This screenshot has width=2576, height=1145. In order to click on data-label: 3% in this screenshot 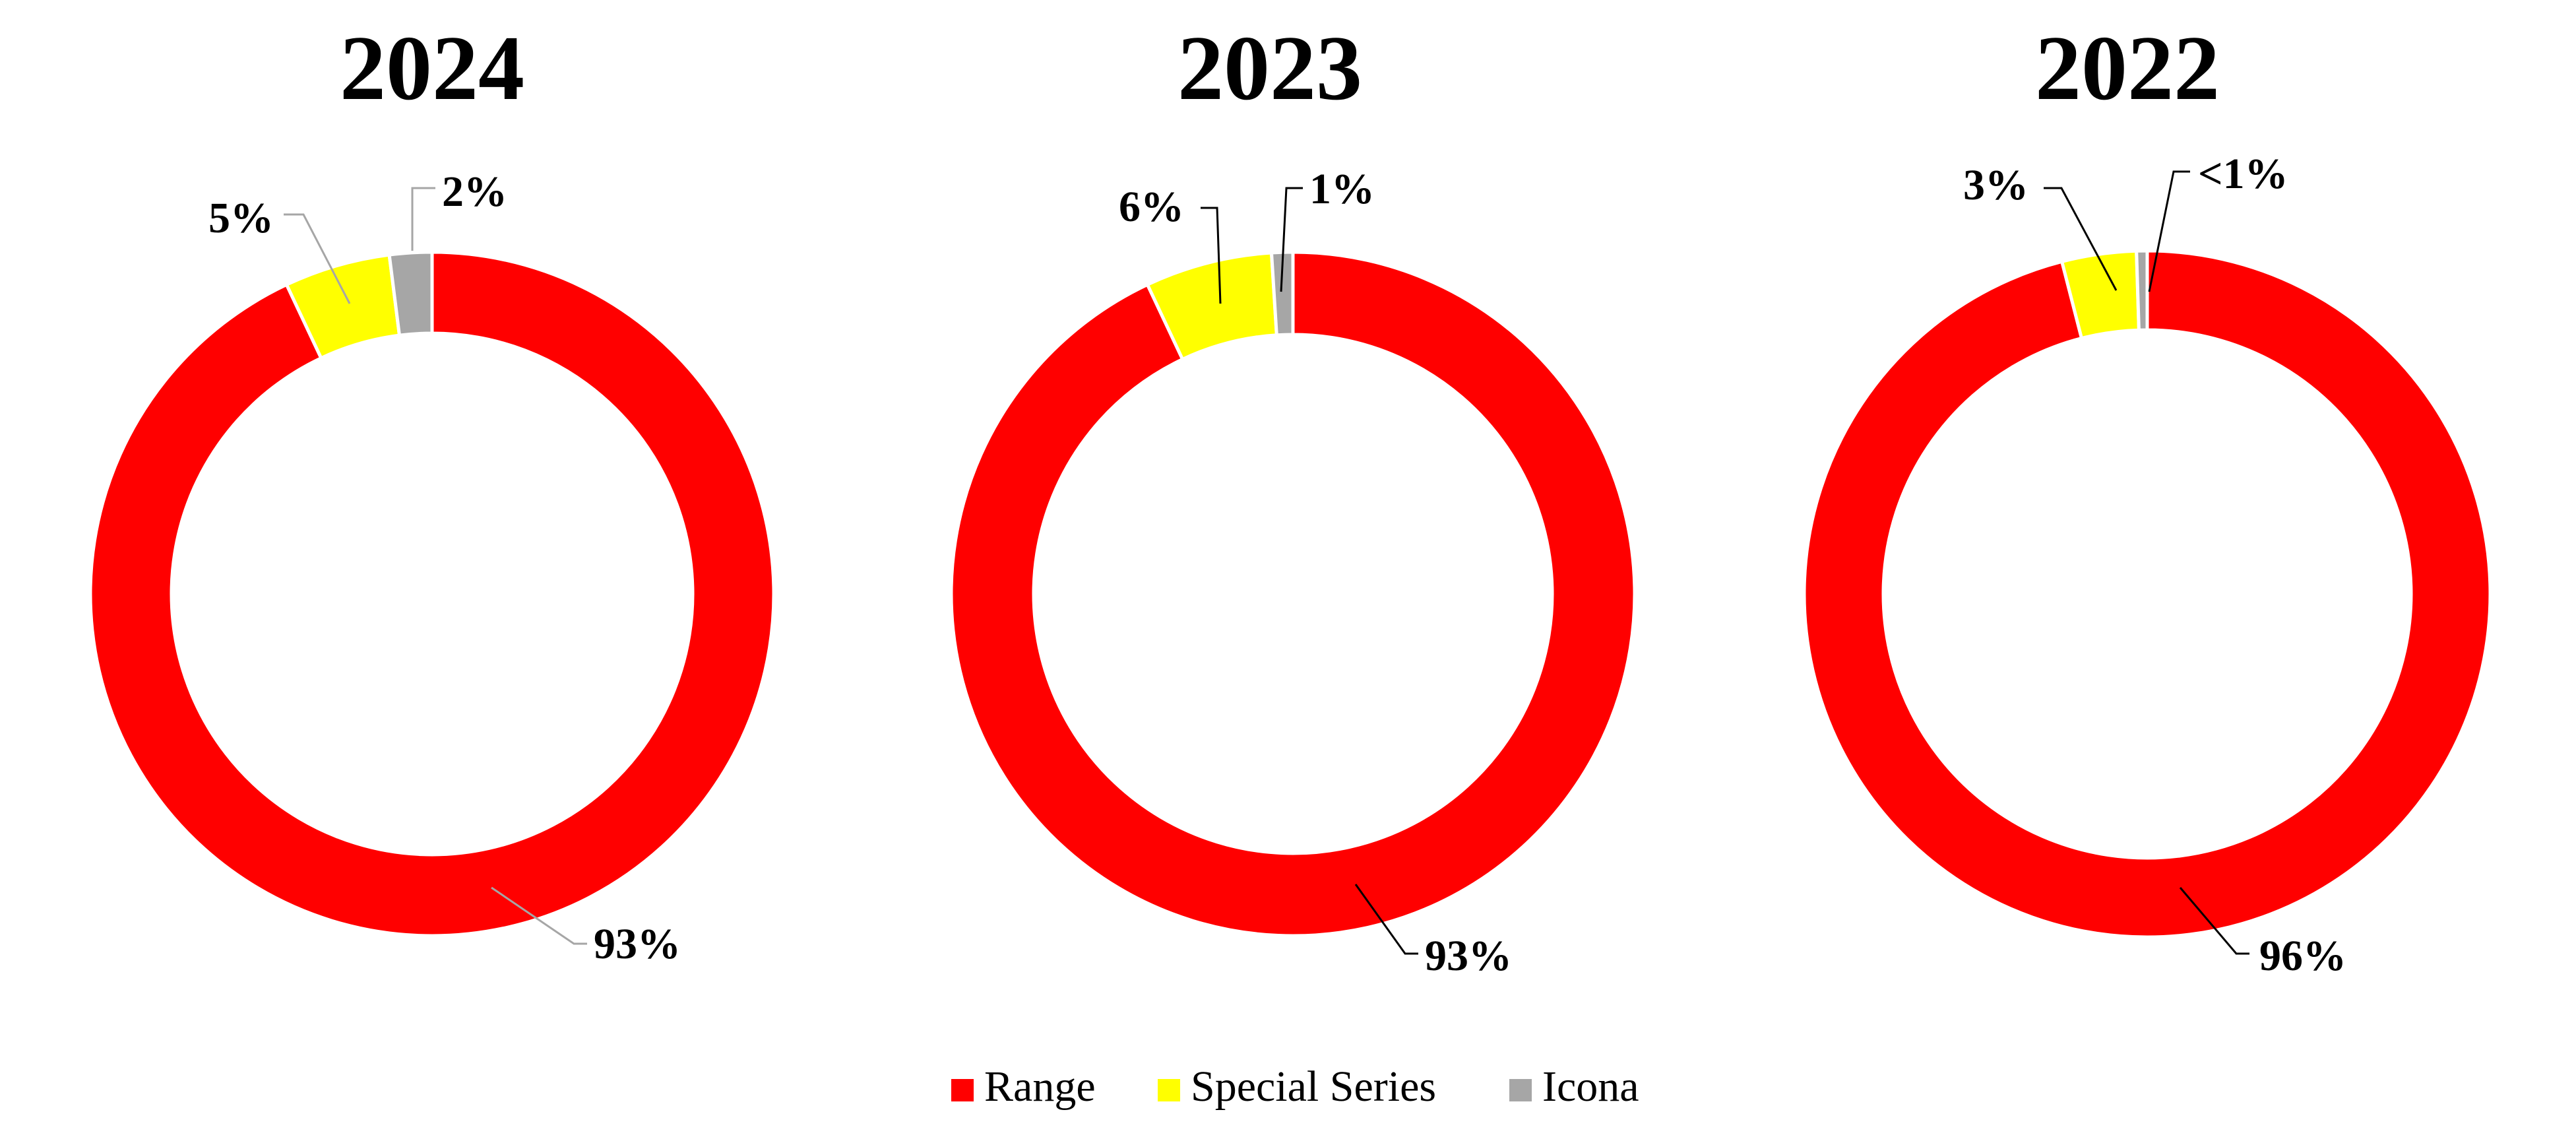, I will do `click(1995, 185)`.